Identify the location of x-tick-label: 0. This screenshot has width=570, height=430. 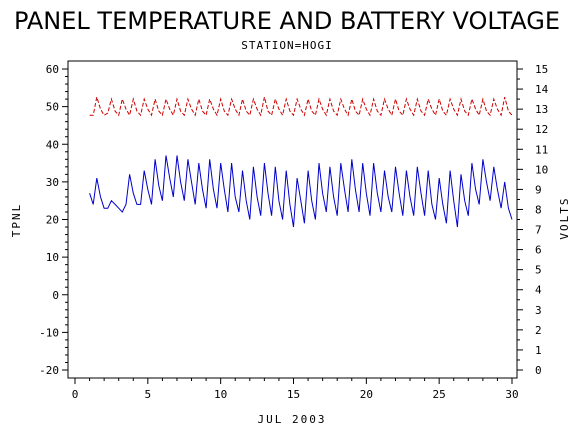
(75, 394).